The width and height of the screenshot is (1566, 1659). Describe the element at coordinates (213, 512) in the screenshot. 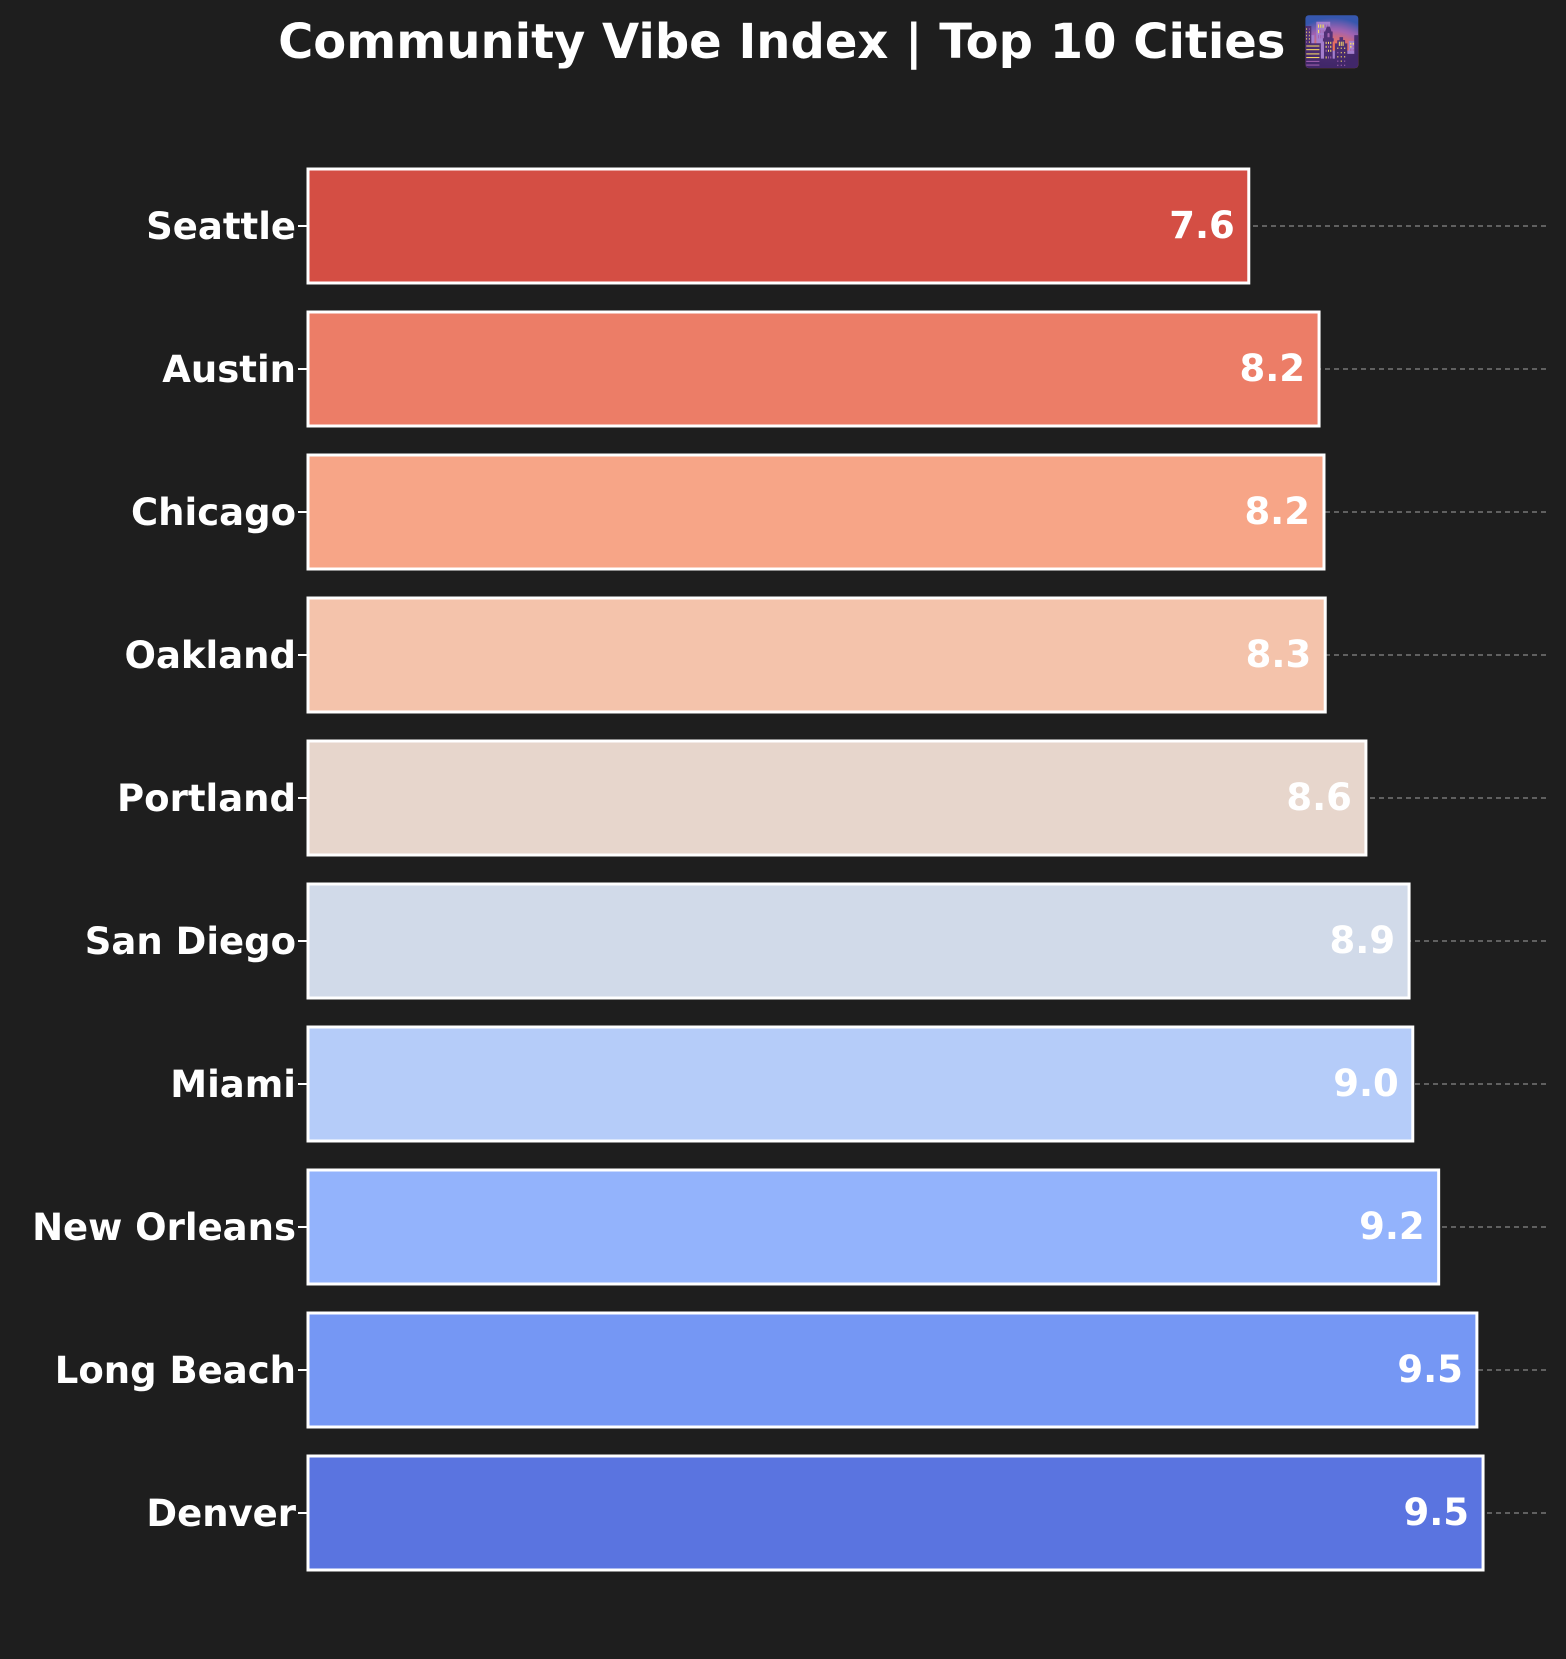

I see `y-tick-label: Chicago` at that location.